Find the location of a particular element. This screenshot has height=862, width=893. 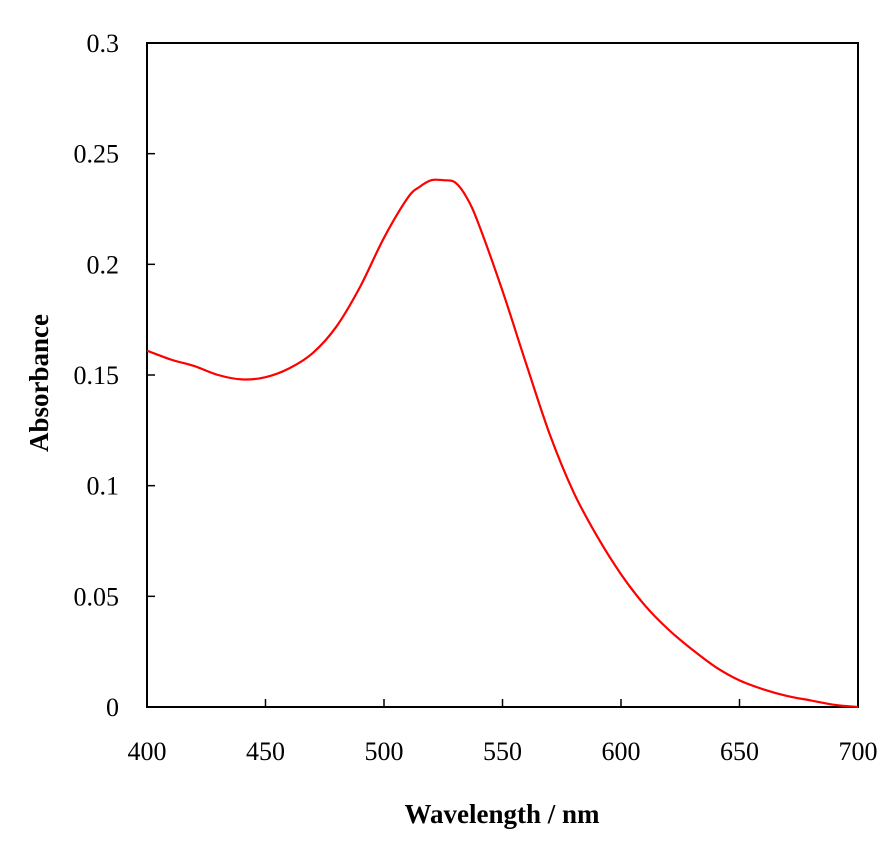

y-tick-label: 0.25 is located at coordinates (97, 154).